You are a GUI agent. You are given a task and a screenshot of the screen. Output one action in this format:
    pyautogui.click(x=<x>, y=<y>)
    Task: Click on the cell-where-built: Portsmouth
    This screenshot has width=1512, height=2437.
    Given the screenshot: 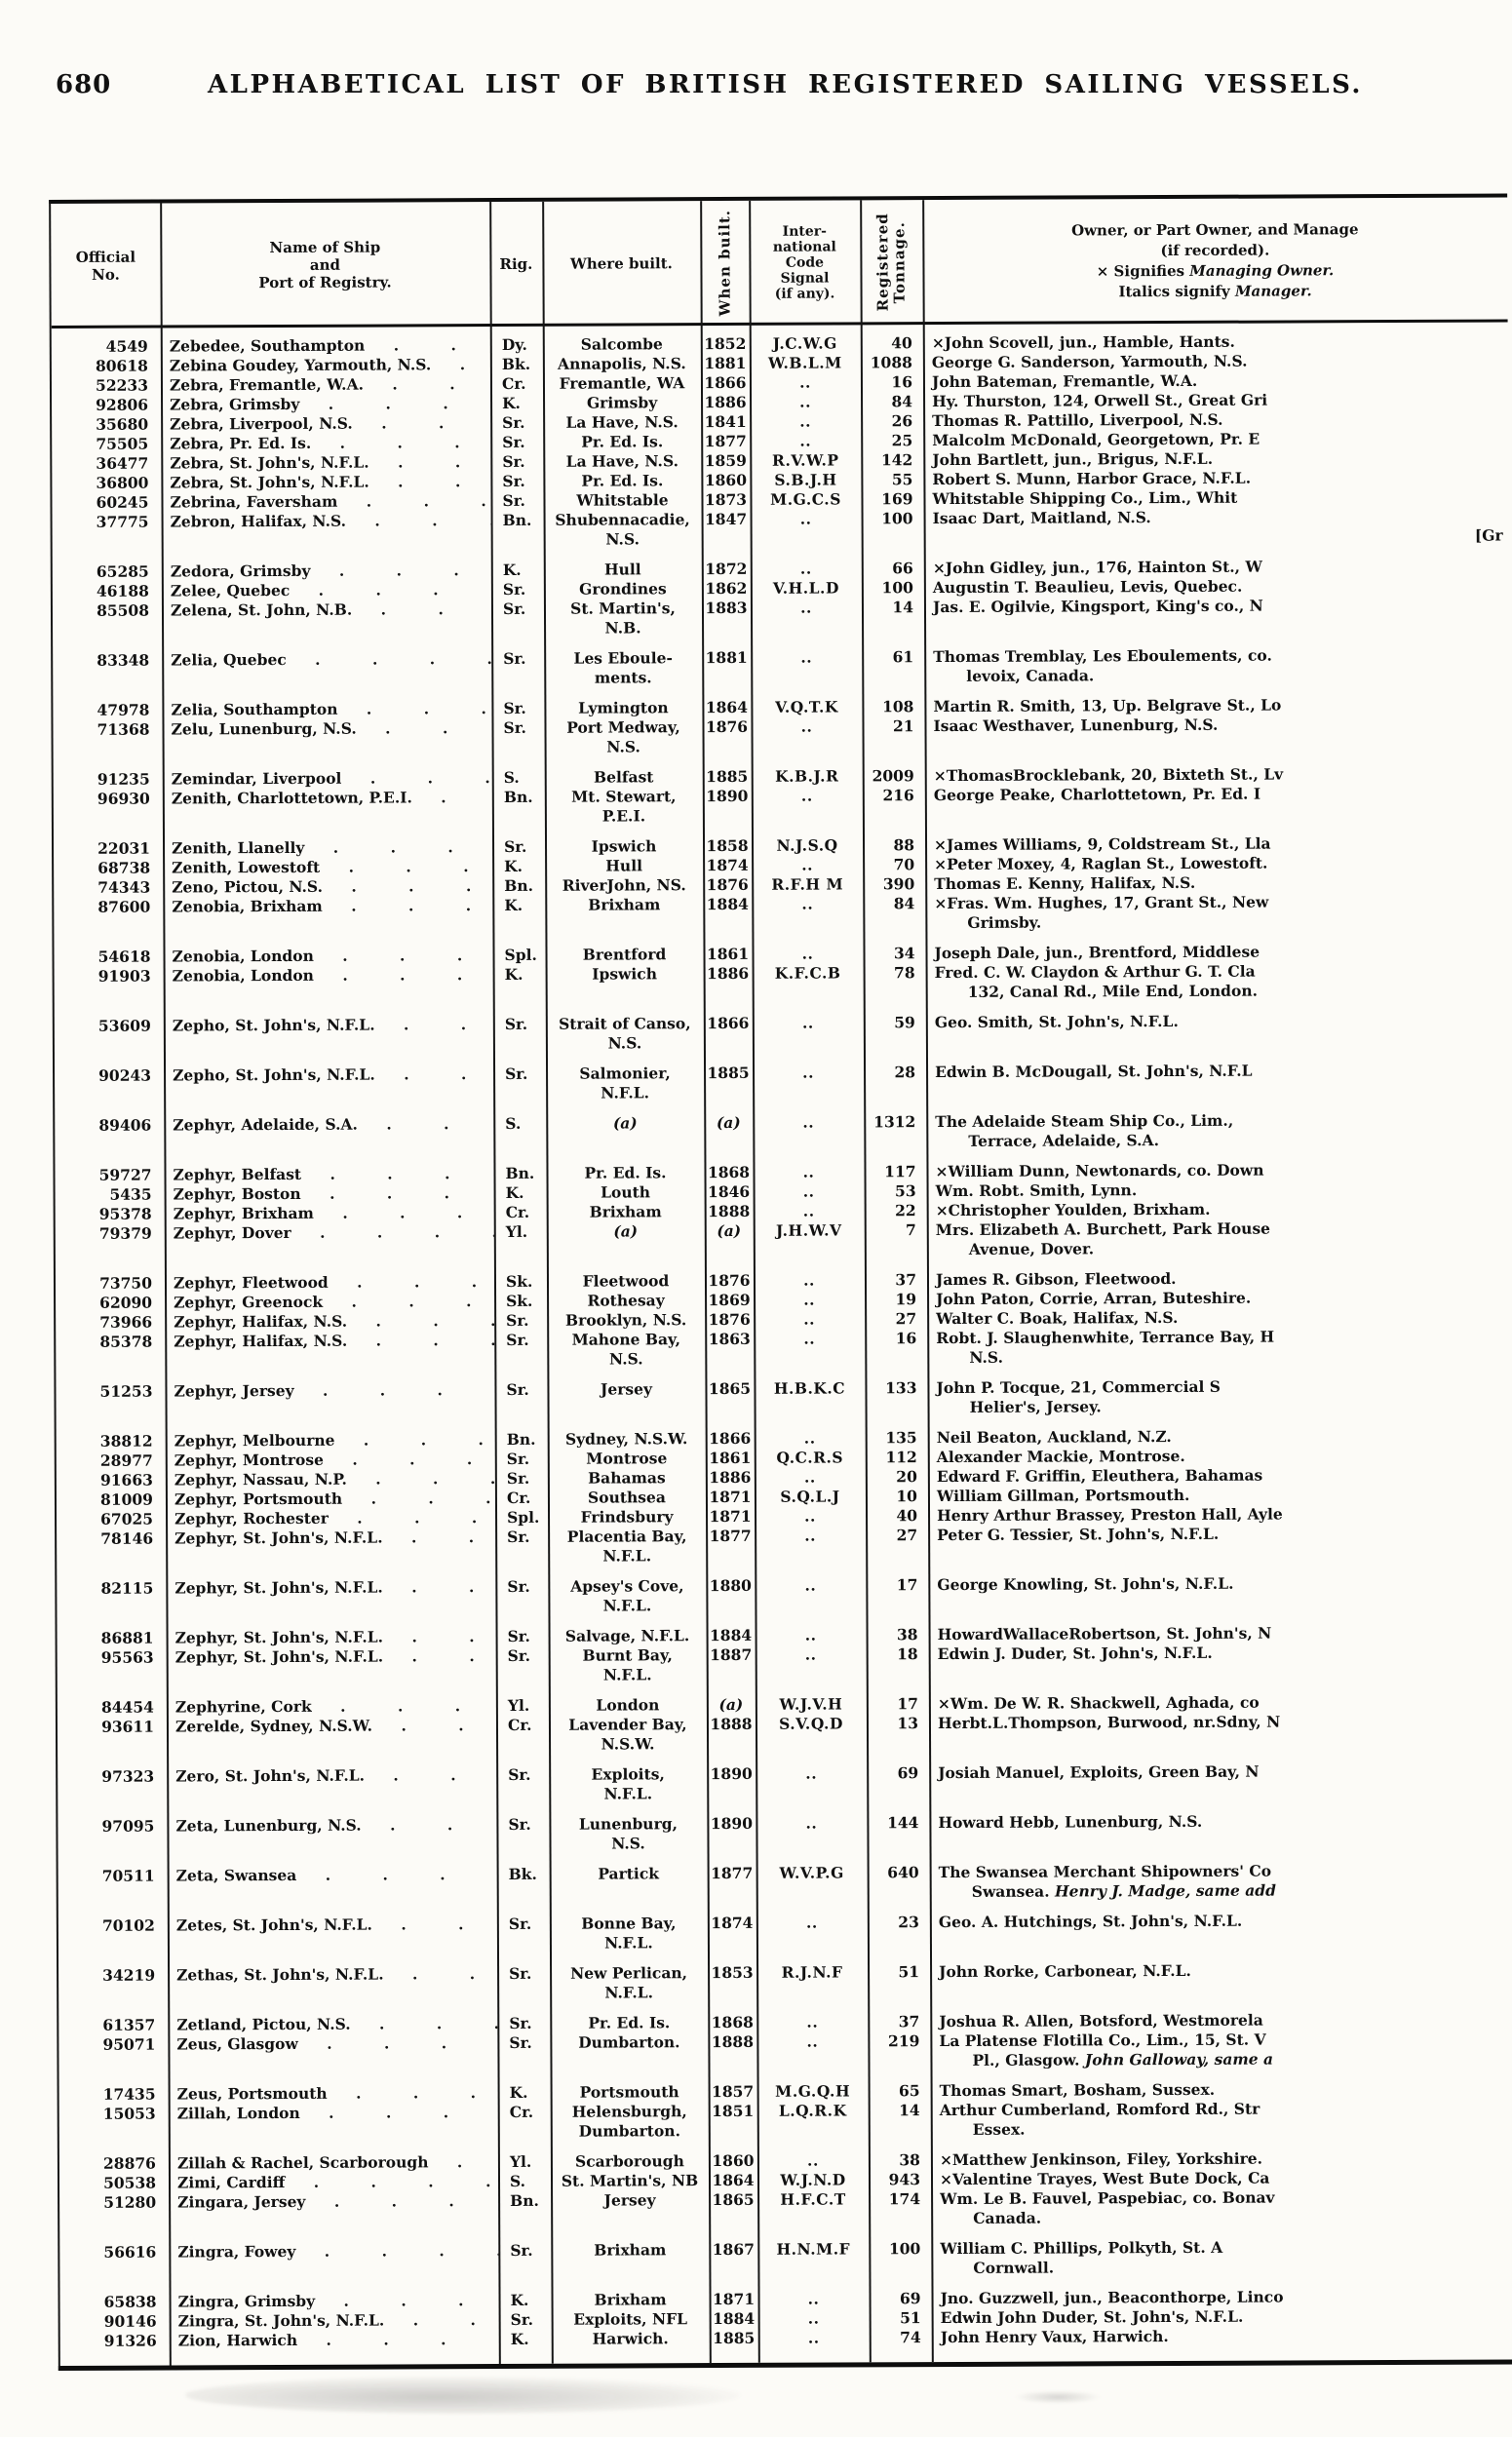 What is the action you would take?
    pyautogui.click(x=629, y=2092)
    